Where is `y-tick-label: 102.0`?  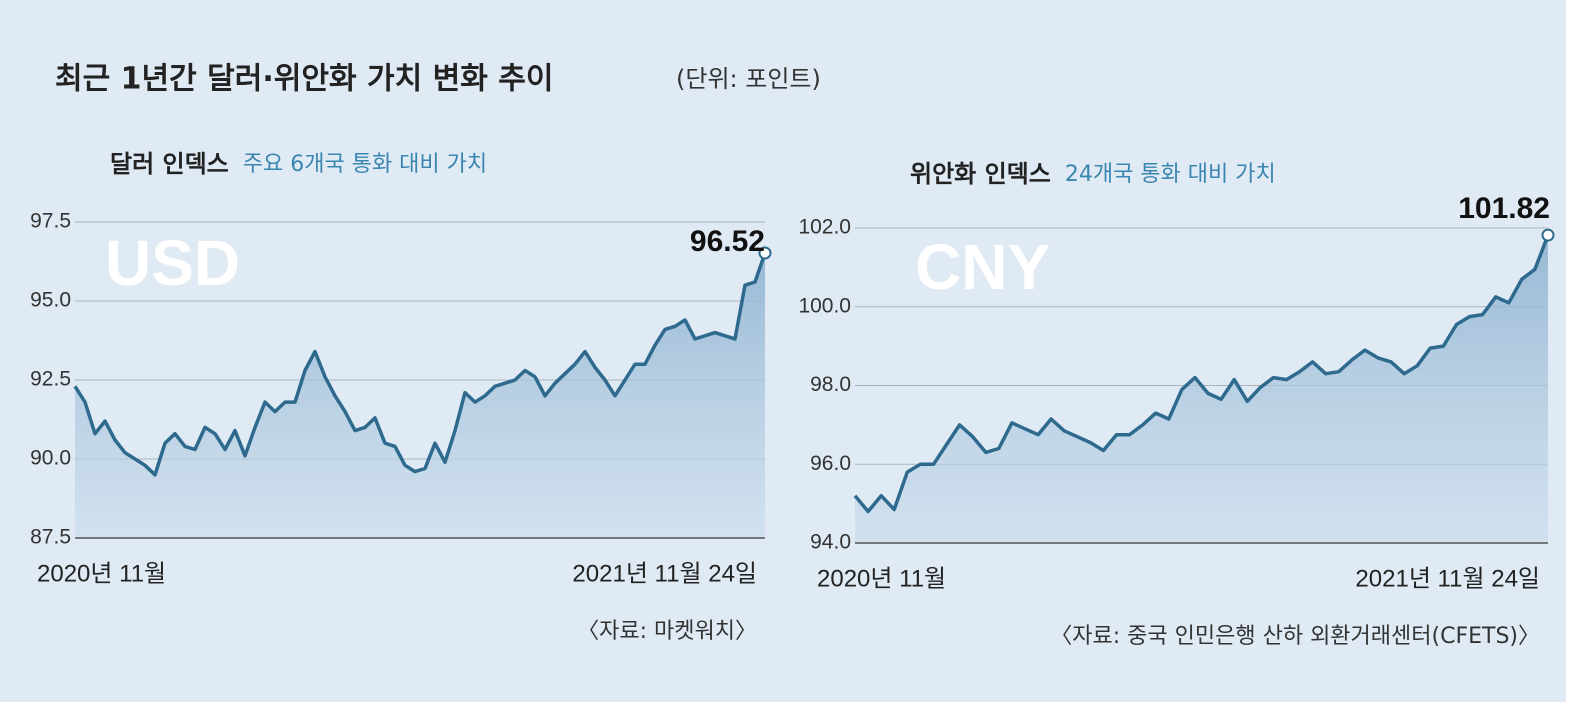
y-tick-label: 102.0 is located at coordinates (824, 227).